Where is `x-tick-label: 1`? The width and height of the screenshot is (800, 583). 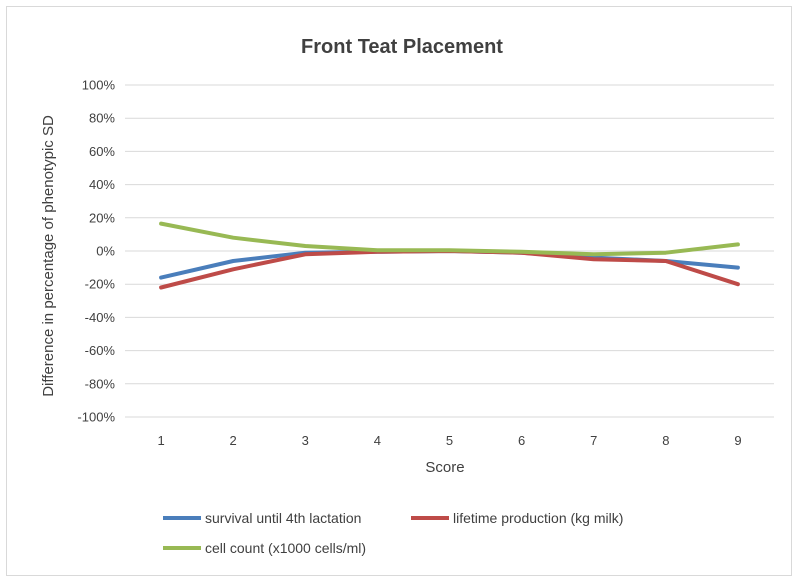
x-tick-label: 1 is located at coordinates (160, 440).